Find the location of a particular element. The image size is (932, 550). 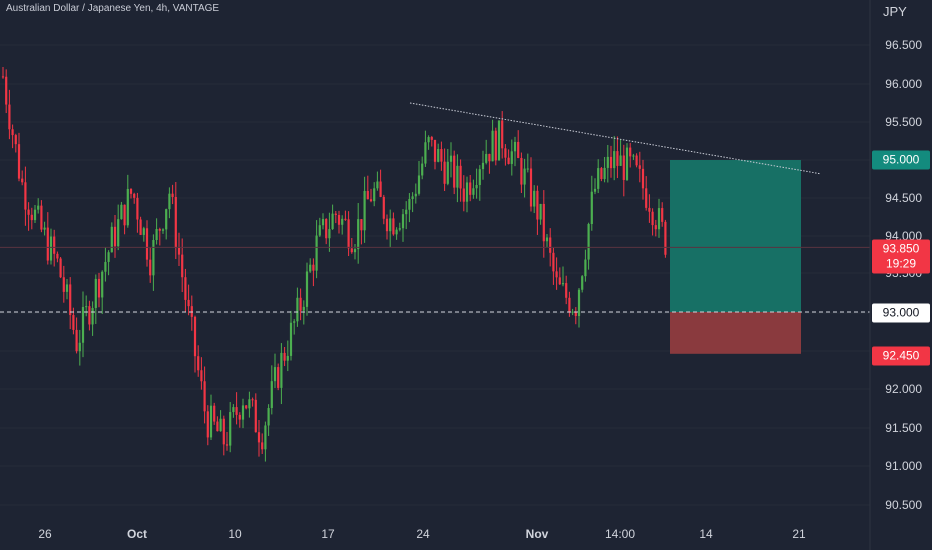

target-zone is located at coordinates (735, 236).